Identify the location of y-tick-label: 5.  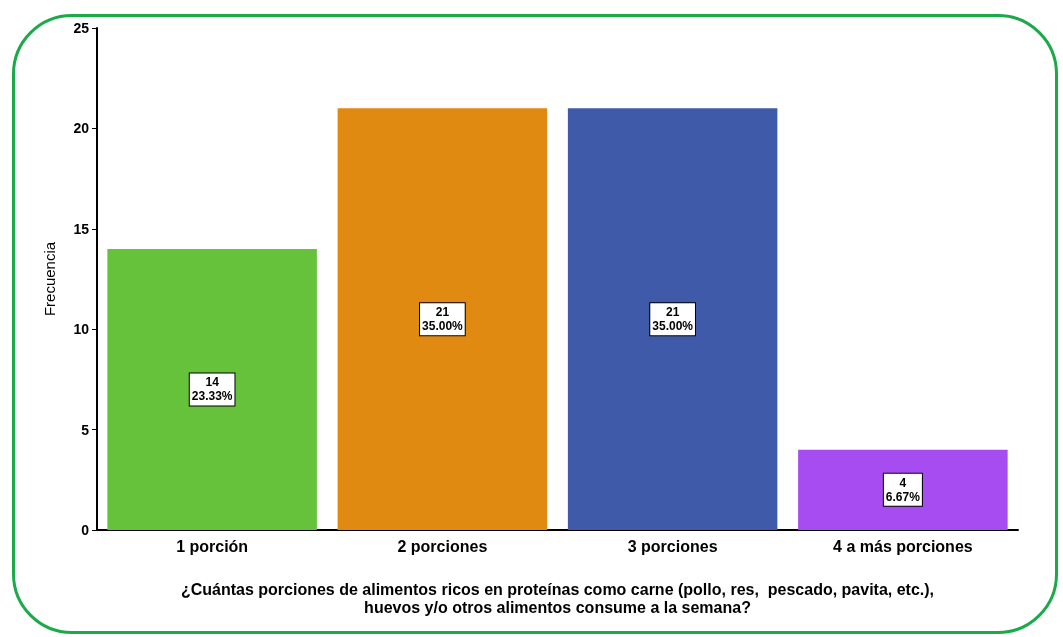
(85, 429).